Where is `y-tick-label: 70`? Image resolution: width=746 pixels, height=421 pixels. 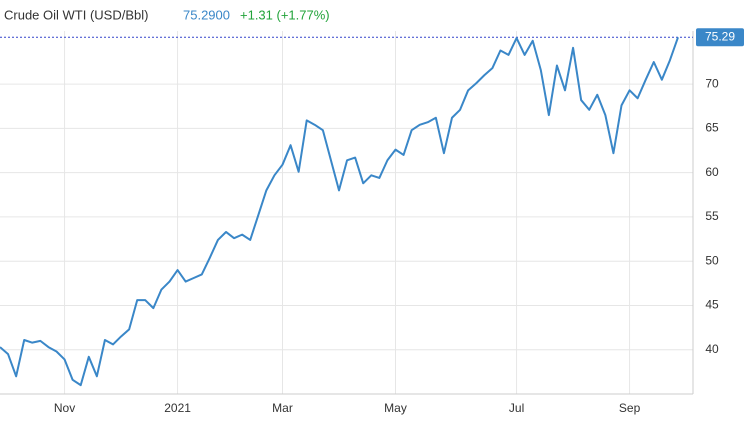 y-tick-label: 70 is located at coordinates (712, 83).